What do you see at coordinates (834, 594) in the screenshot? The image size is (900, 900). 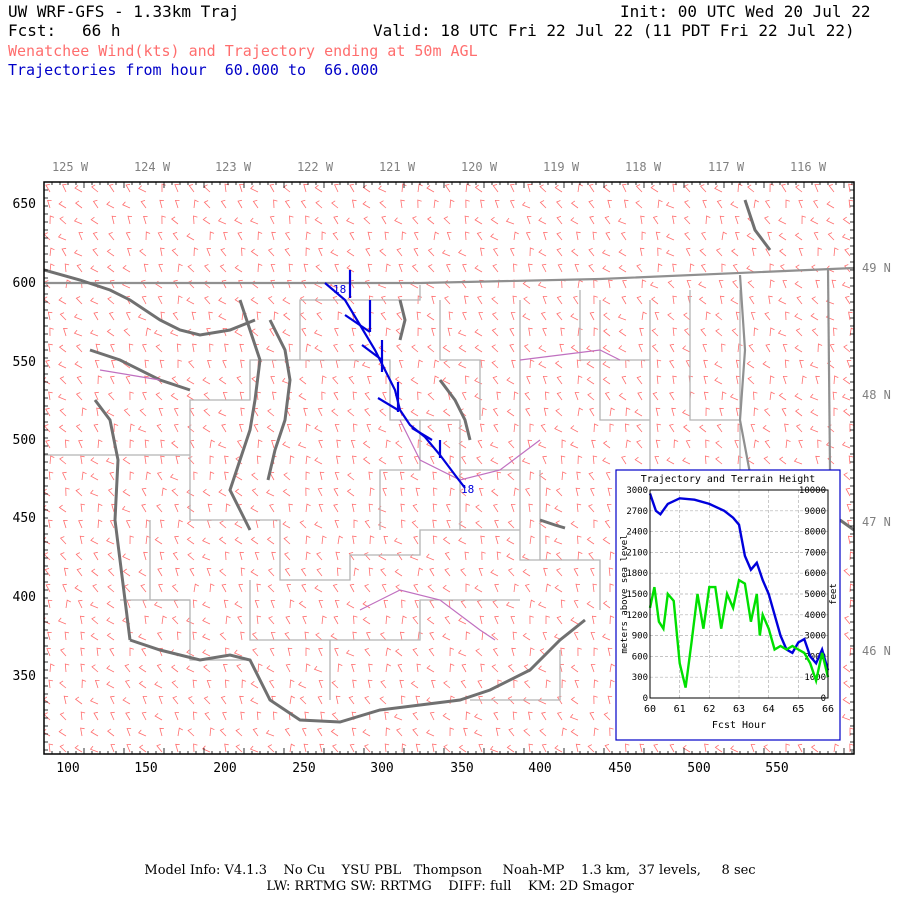 I see `inset-ylabel-right: feet` at bounding box center [834, 594].